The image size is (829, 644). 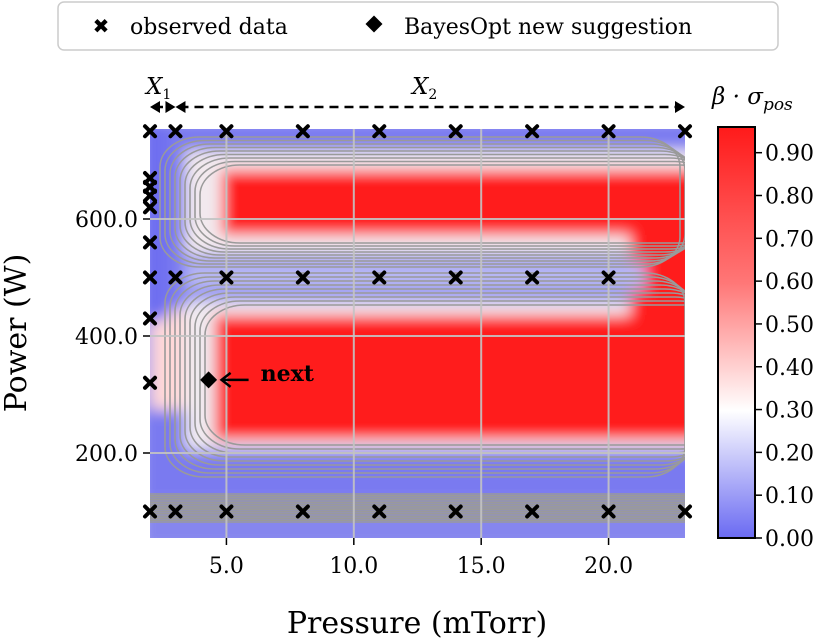 What do you see at coordinates (789, 282) in the screenshot?
I see `colorbar-tick-label-6: 0.60` at bounding box center [789, 282].